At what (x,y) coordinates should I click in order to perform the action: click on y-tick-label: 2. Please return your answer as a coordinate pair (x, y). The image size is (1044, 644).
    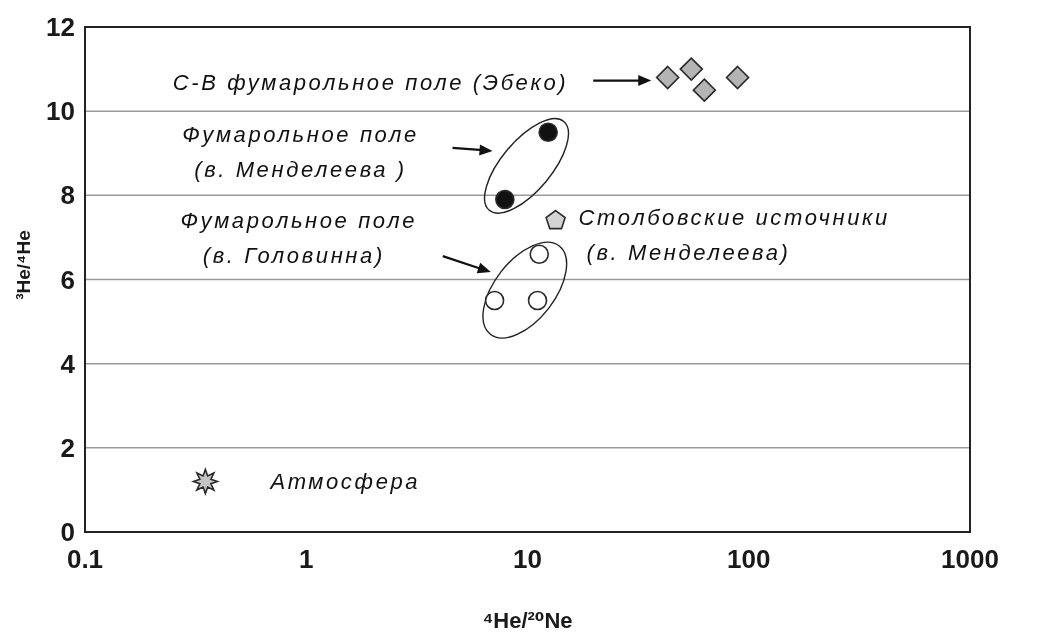
    Looking at the image, I should click on (67, 447).